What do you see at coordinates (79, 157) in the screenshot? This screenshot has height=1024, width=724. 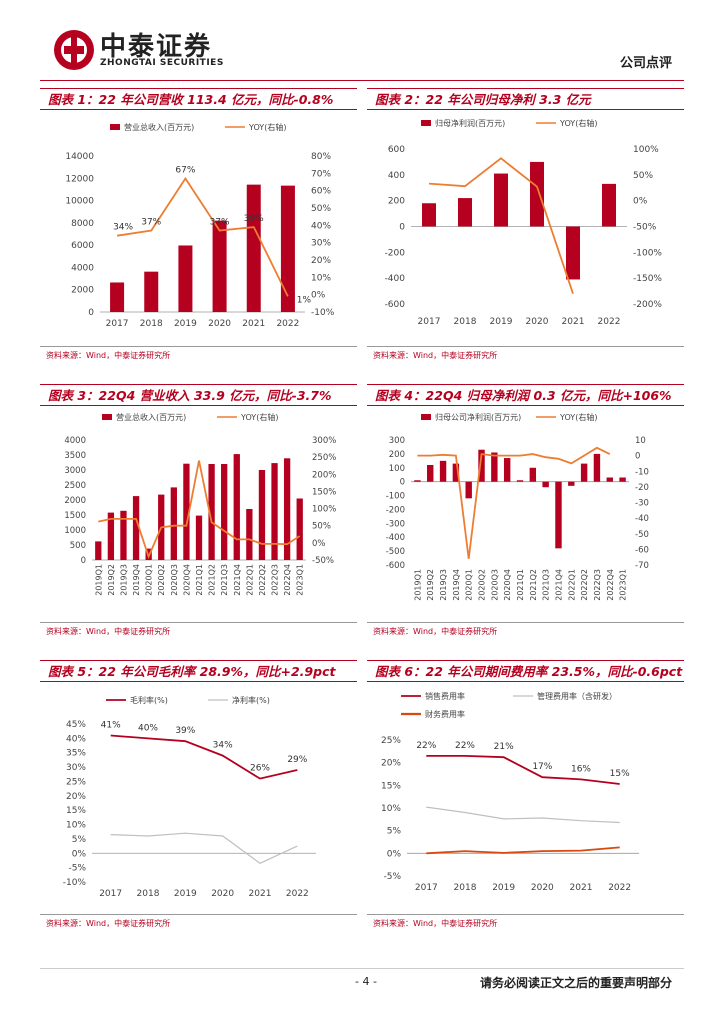 I see `y-left-tick-label: 14000` at bounding box center [79, 157].